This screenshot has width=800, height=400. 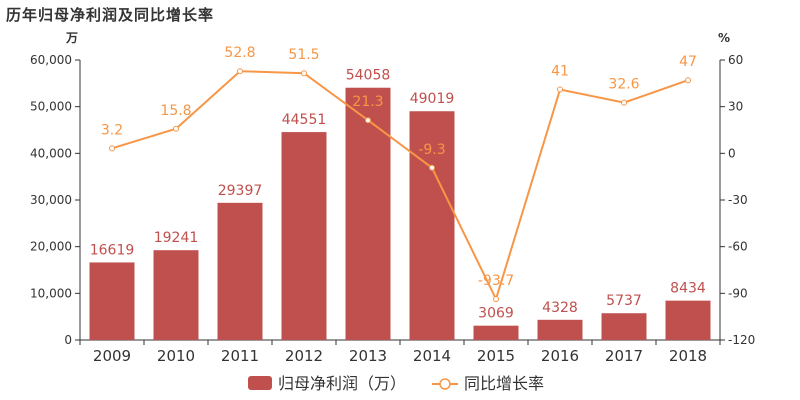 I want to click on x-tick-label: 2015, so click(x=496, y=356).